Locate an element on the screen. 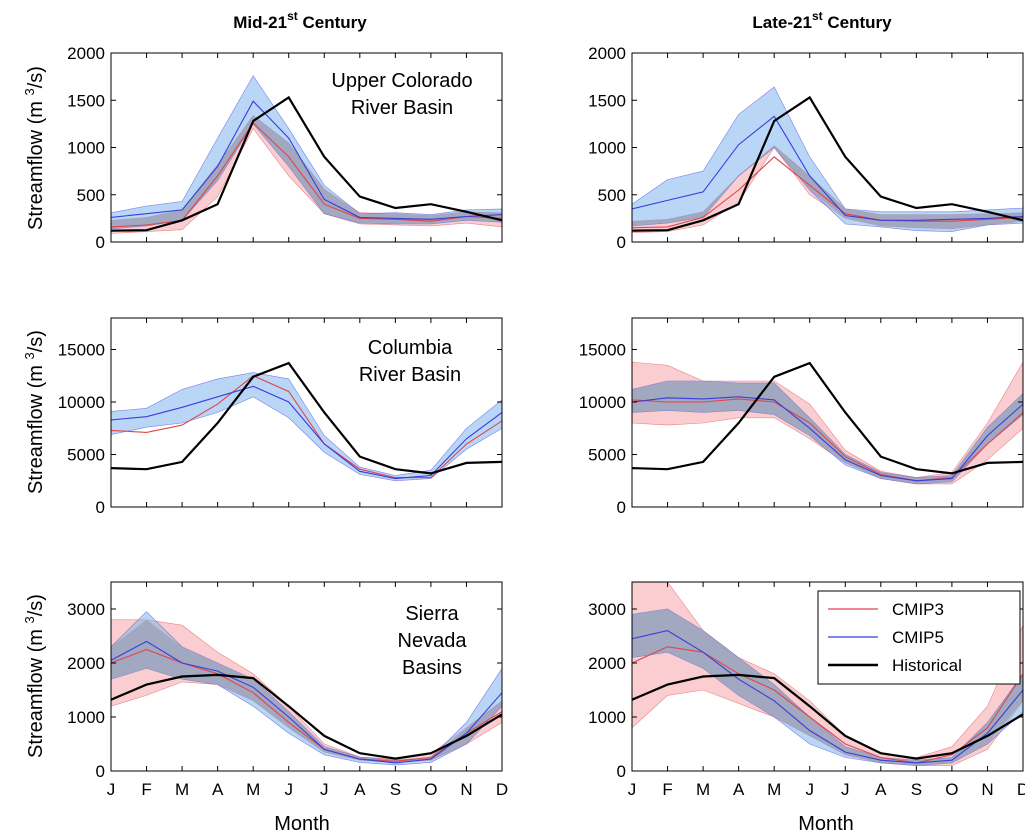  legend: CMIP3 CMIP5 Historical is located at coordinates (919, 637).